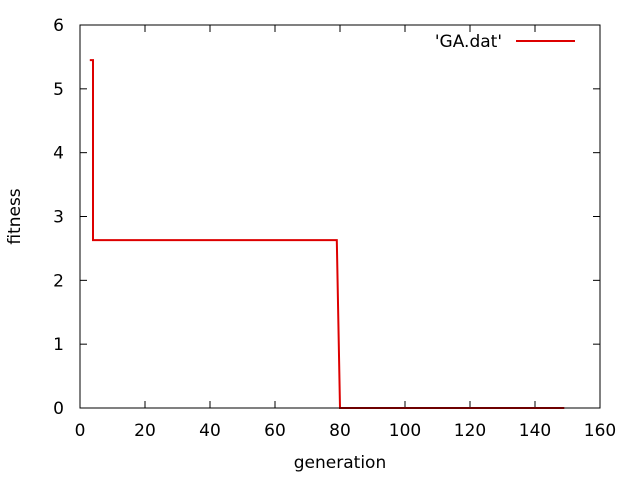 This screenshot has height=480, width=640. I want to click on y-tick-label: 5, so click(58, 90).